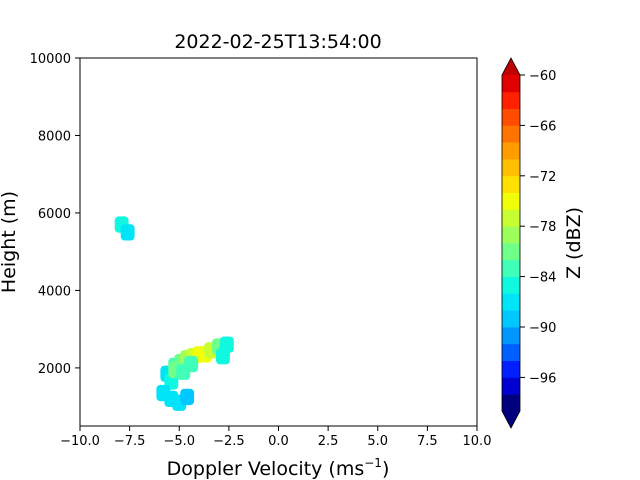  What do you see at coordinates (377, 441) in the screenshot?
I see `x-tick-label: 5.0` at bounding box center [377, 441].